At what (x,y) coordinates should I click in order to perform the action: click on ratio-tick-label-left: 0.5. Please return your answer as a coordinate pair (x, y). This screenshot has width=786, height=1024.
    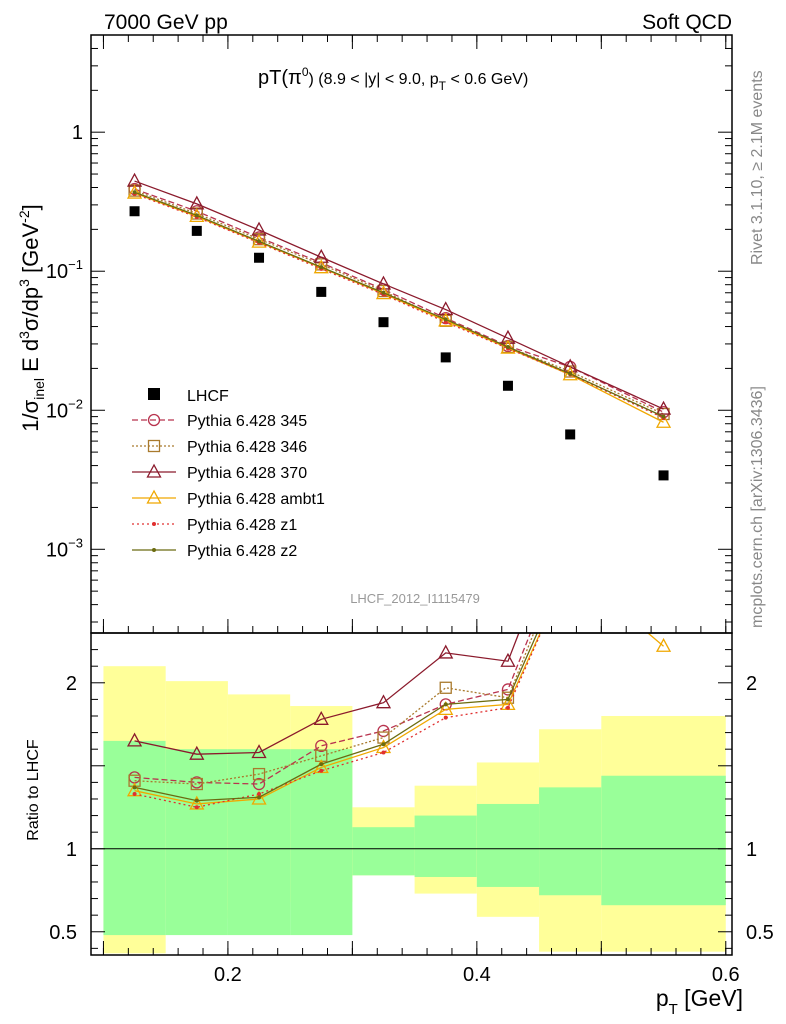
    Looking at the image, I should click on (63, 933).